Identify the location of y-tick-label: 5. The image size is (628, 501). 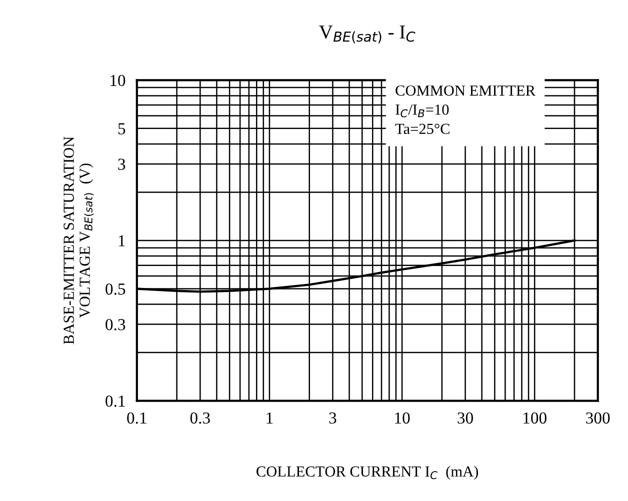
(122, 128).